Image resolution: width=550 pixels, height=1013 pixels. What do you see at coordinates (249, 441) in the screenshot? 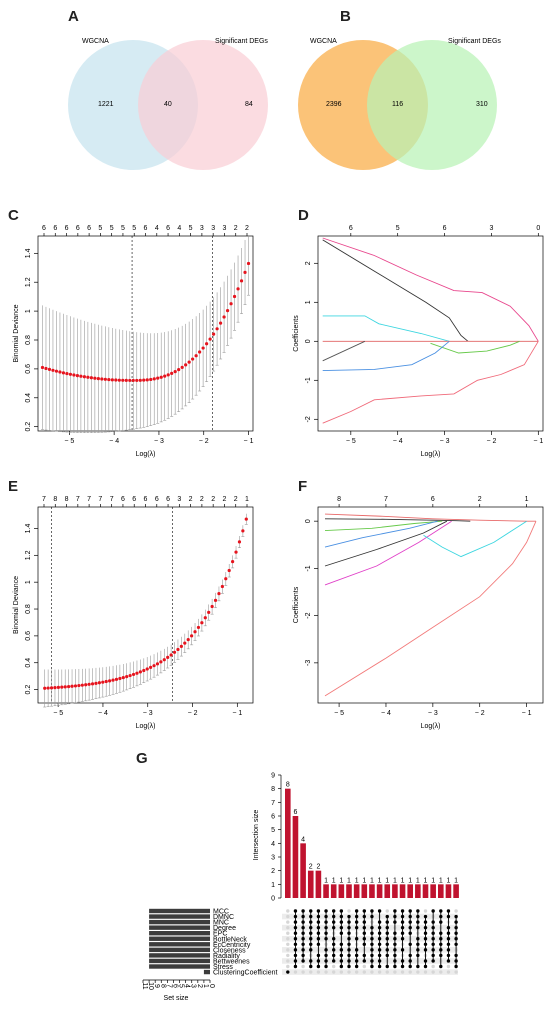
I see `c-xtick-label: − 1` at bounding box center [249, 441].